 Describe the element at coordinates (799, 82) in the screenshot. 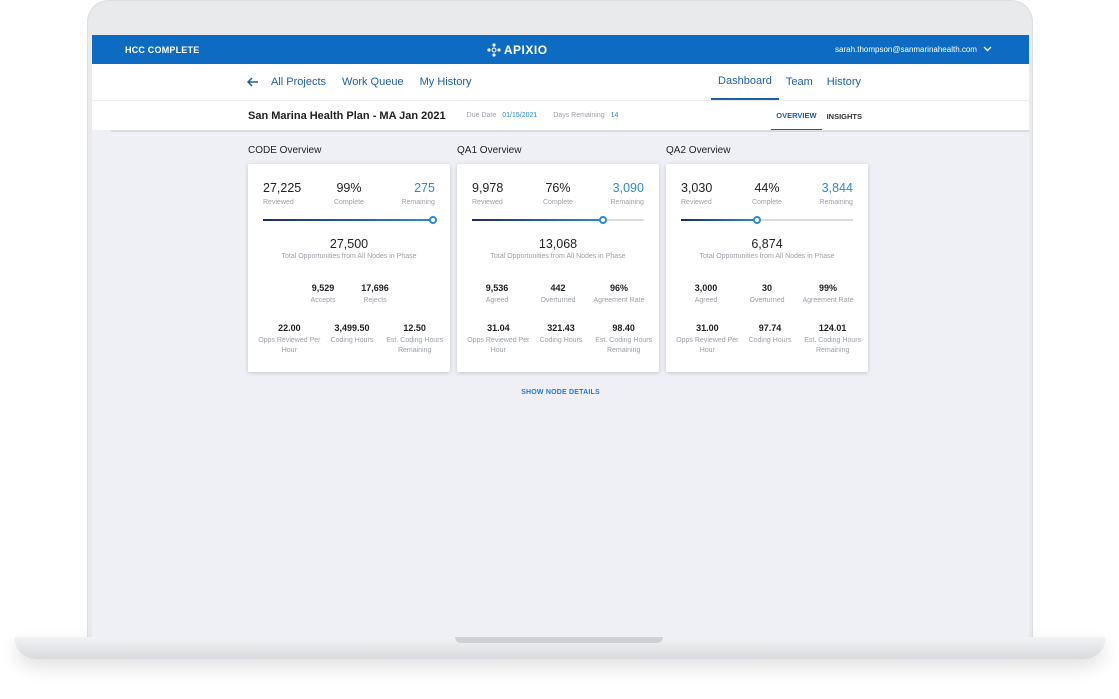

I see `tab-team: Team` at that location.